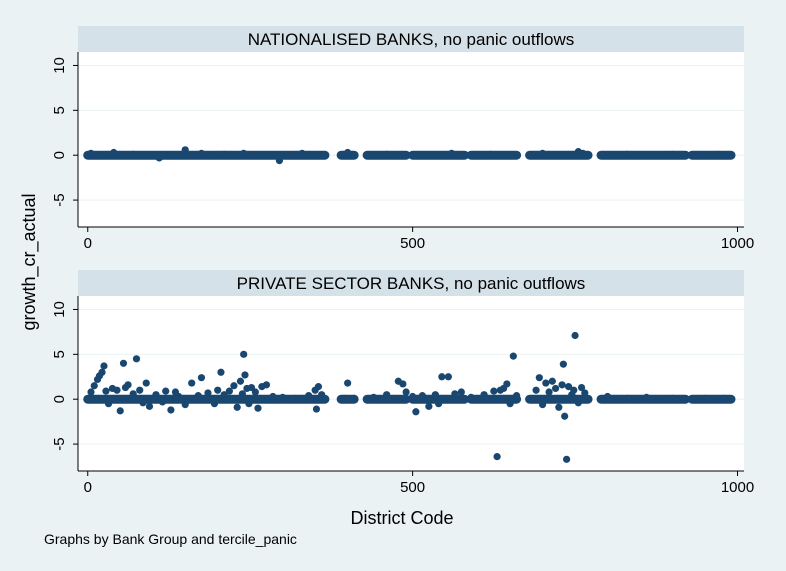 This screenshot has height=571, width=786. I want to click on panel1-title: NATIONALISED BANKS, no panic outflows, so click(411, 39).